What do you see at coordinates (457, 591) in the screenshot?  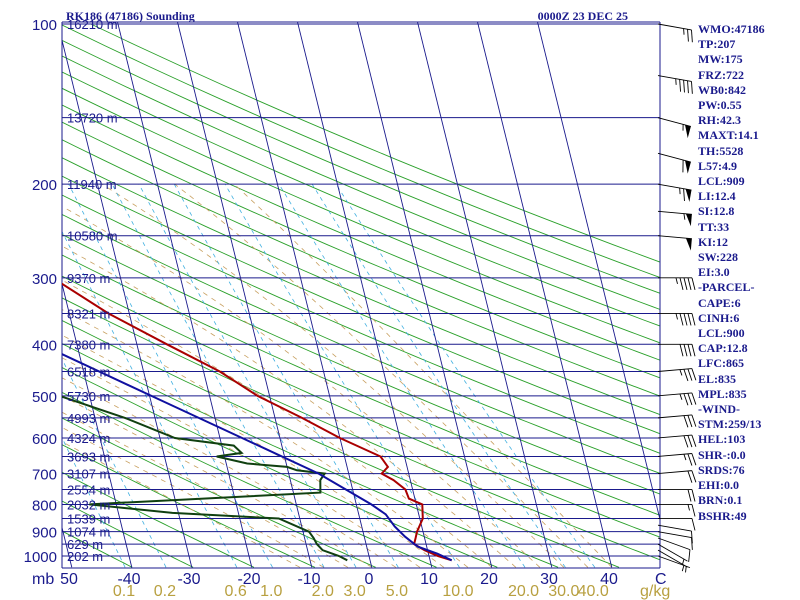 I see `mixing-ratio-label: 10.0` at bounding box center [457, 591].